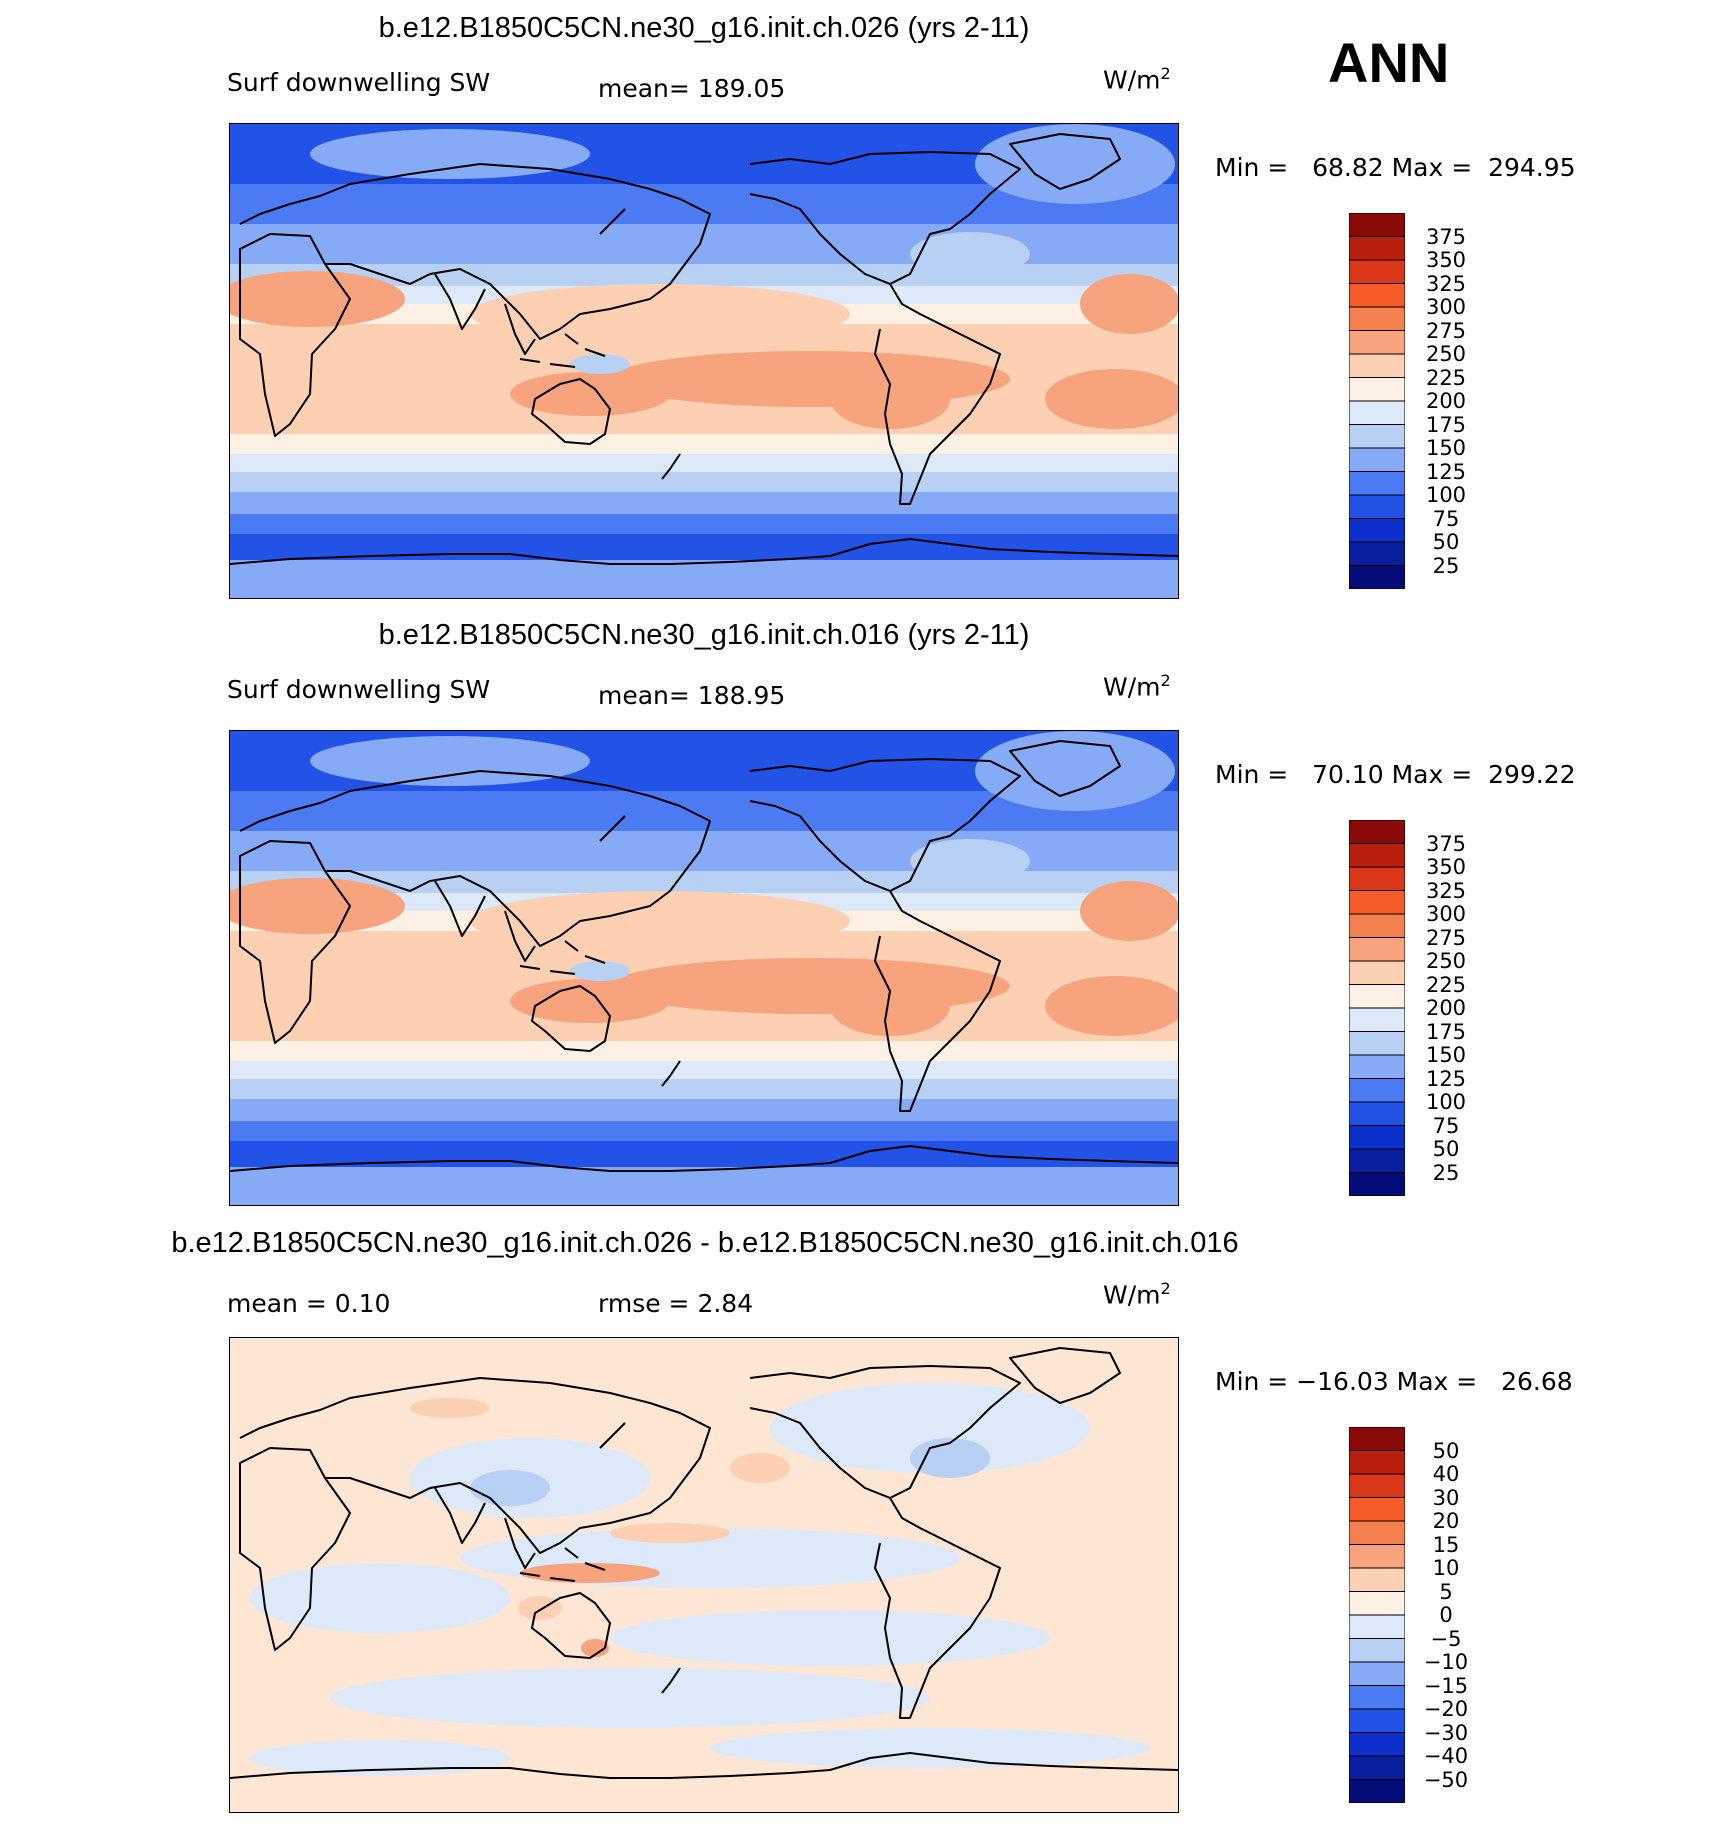  Describe the element at coordinates (1137, 1294) in the screenshot. I see `panel-3-units: W/m2` at that location.